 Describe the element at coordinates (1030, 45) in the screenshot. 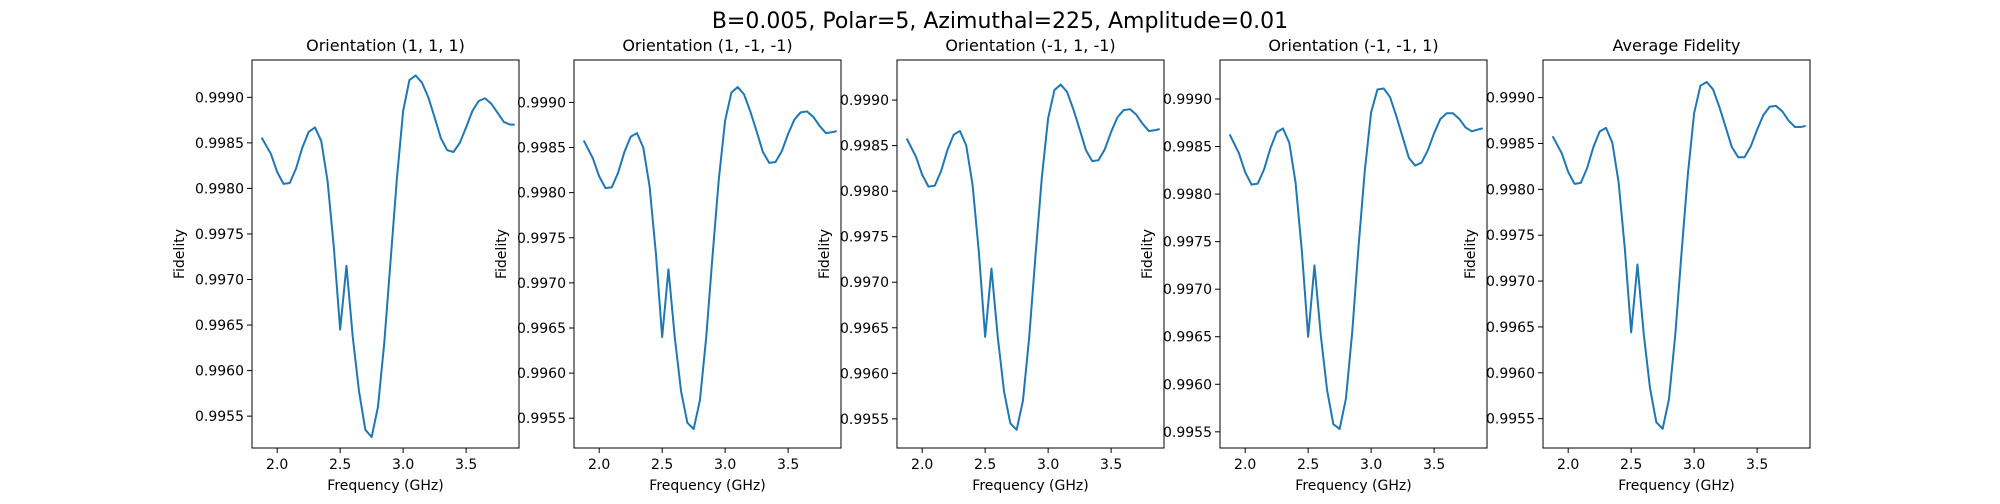

I see `subplot-title: Orientation (-1, 1, -1)` at that location.